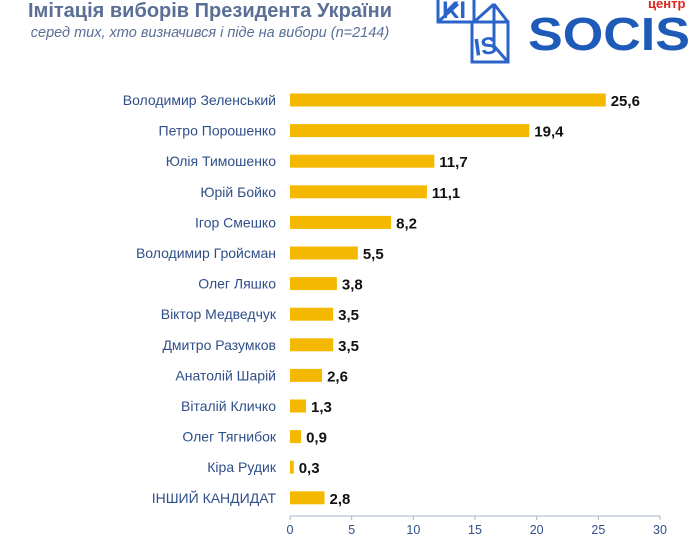  I want to click on x-ticks-group: 0 5 10 15 20 25 30, so click(477, 526).